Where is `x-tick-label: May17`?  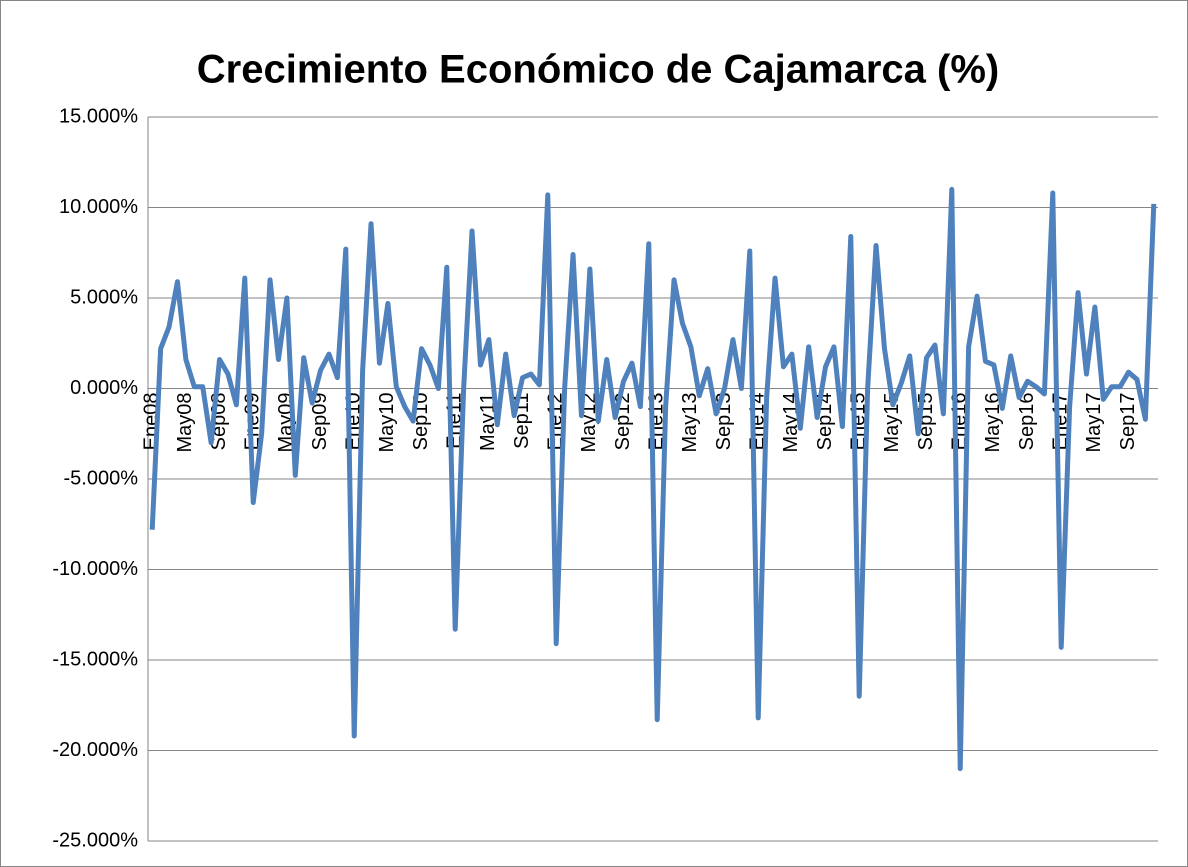 x-tick-label: May17 is located at coordinates (1094, 423).